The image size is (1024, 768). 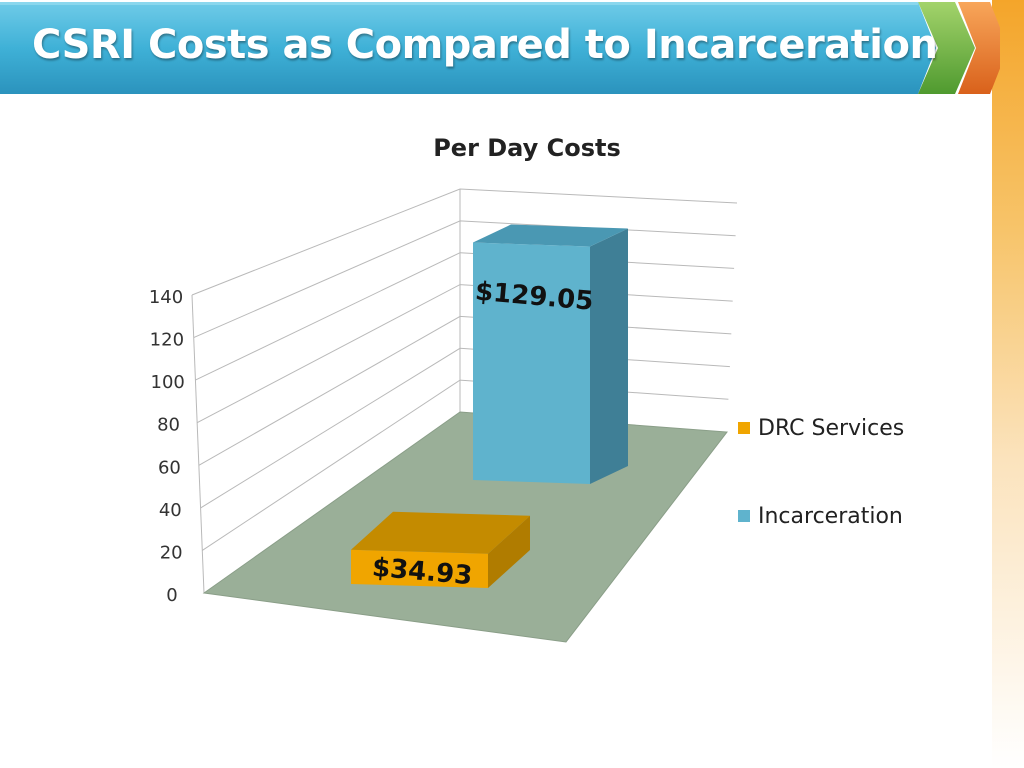 I want to click on bar-drc-services, so click(x=440, y=549).